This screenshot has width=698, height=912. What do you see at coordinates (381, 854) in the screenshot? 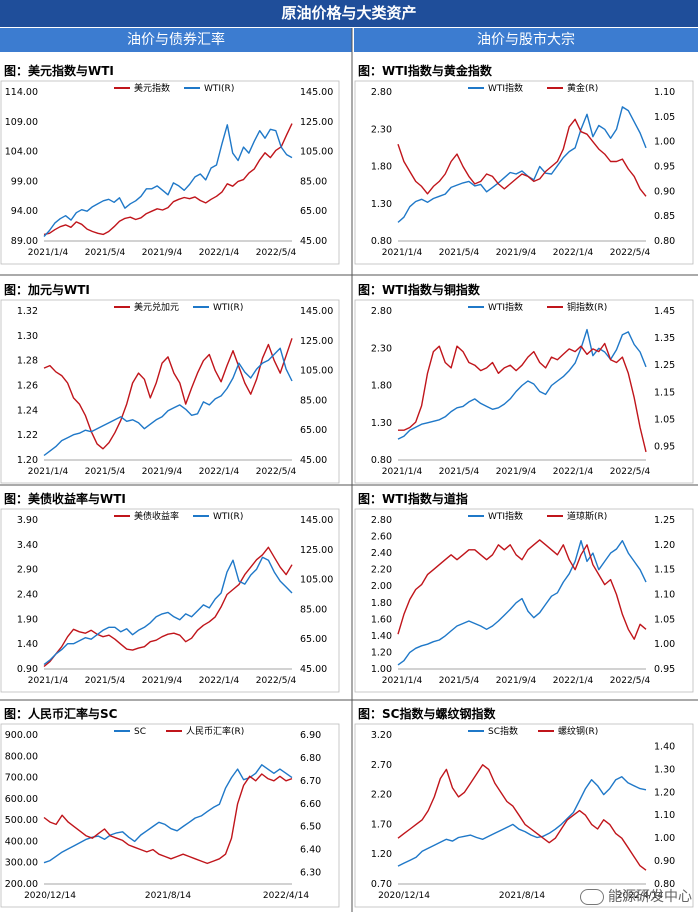
I see `left-tick-label: 1.20` at bounding box center [381, 854].